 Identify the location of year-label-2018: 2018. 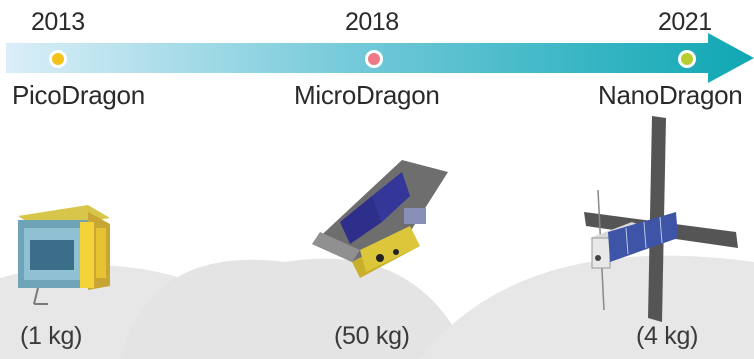
(372, 22).